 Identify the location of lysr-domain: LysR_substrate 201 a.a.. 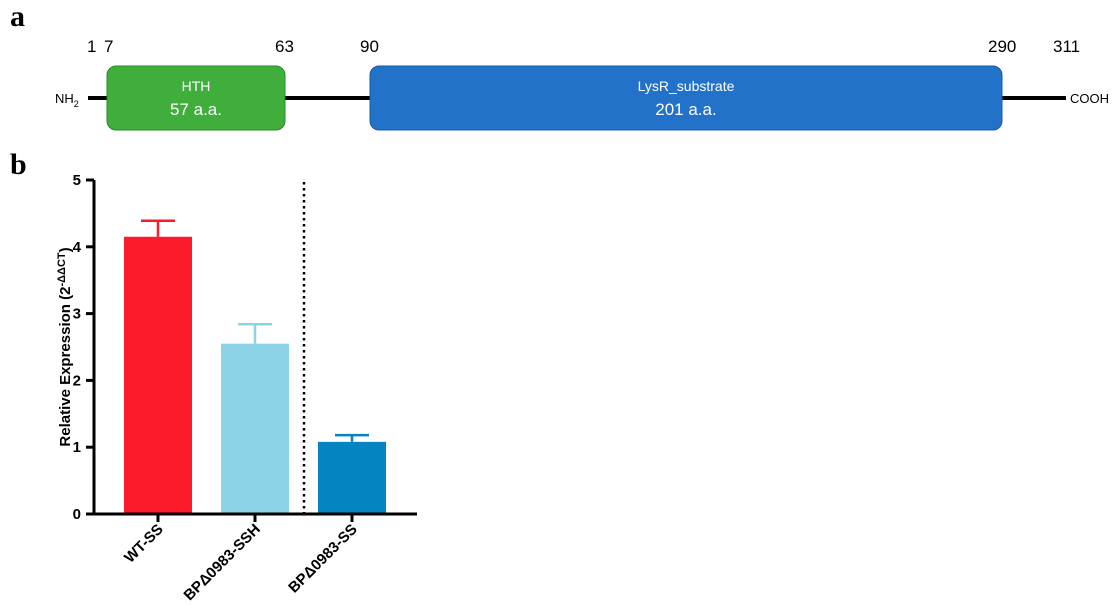
(686, 98).